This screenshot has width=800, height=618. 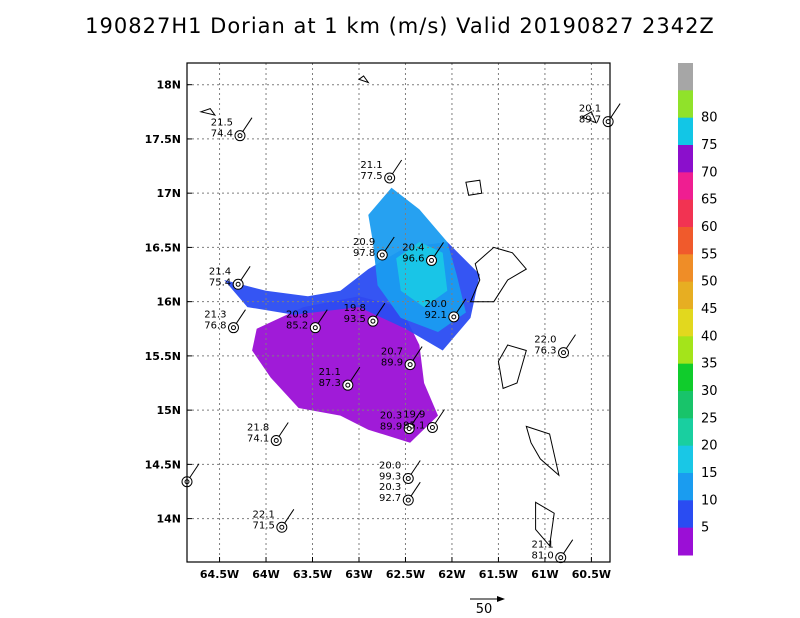 I want to click on station-temperature: 19.9, so click(x=414, y=414).